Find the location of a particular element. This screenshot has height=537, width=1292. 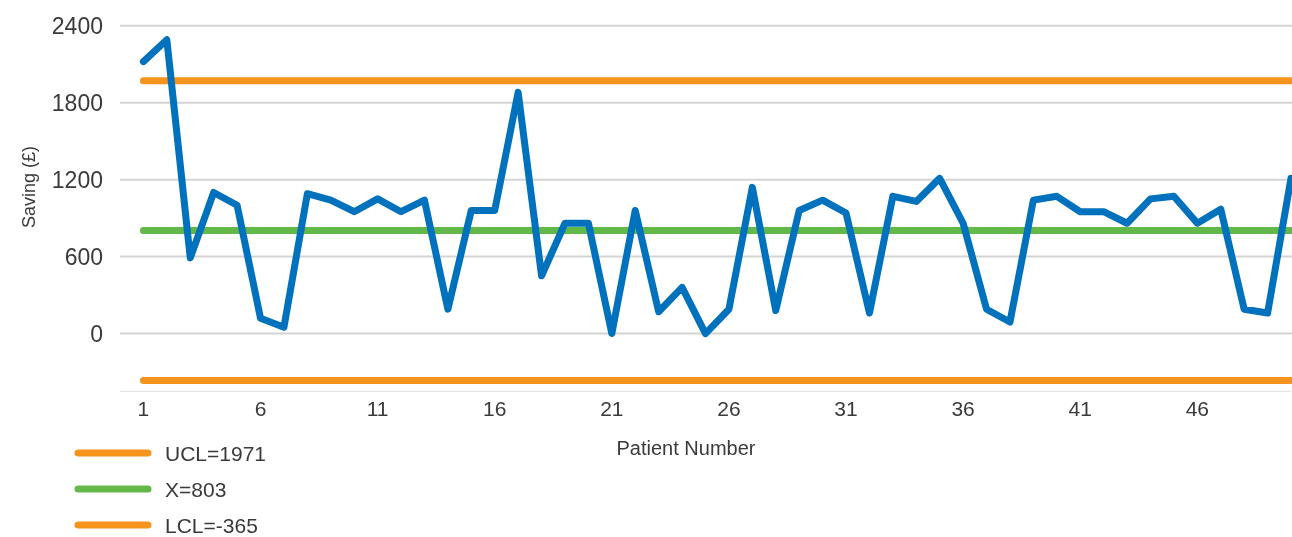

x-tick-label: 6 is located at coordinates (260, 408).